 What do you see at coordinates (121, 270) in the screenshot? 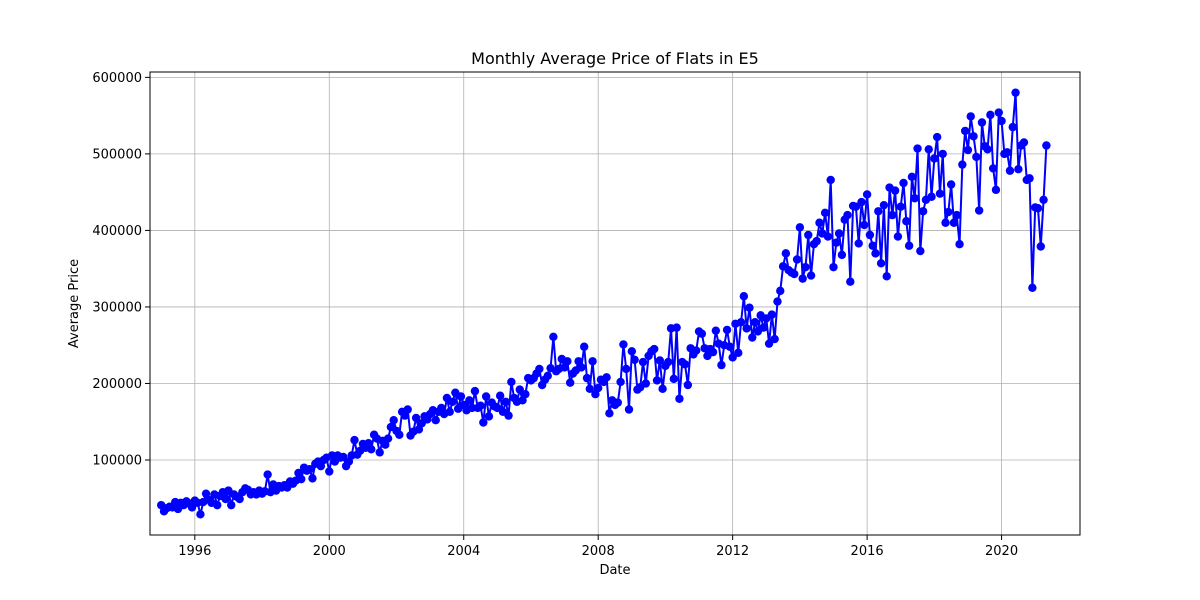
I see `y-axis: 100000 200000 300000 400000 500000 600000` at bounding box center [121, 270].